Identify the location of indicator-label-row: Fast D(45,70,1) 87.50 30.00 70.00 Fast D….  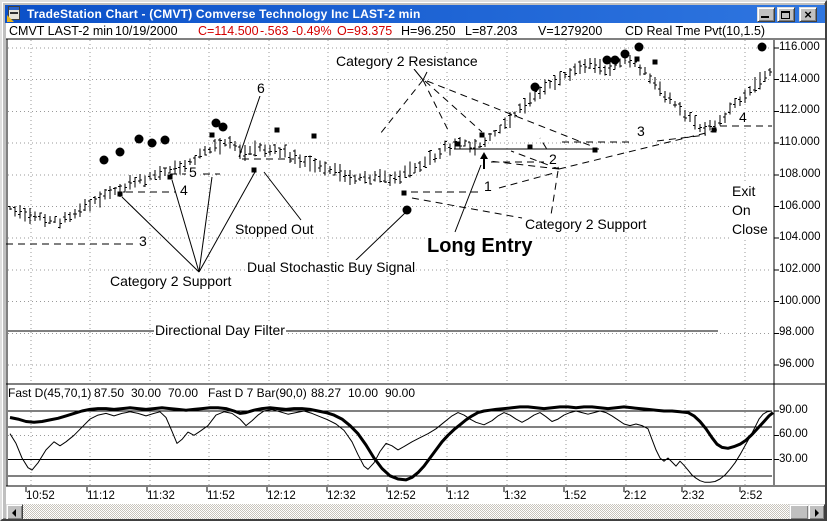
(387, 393).